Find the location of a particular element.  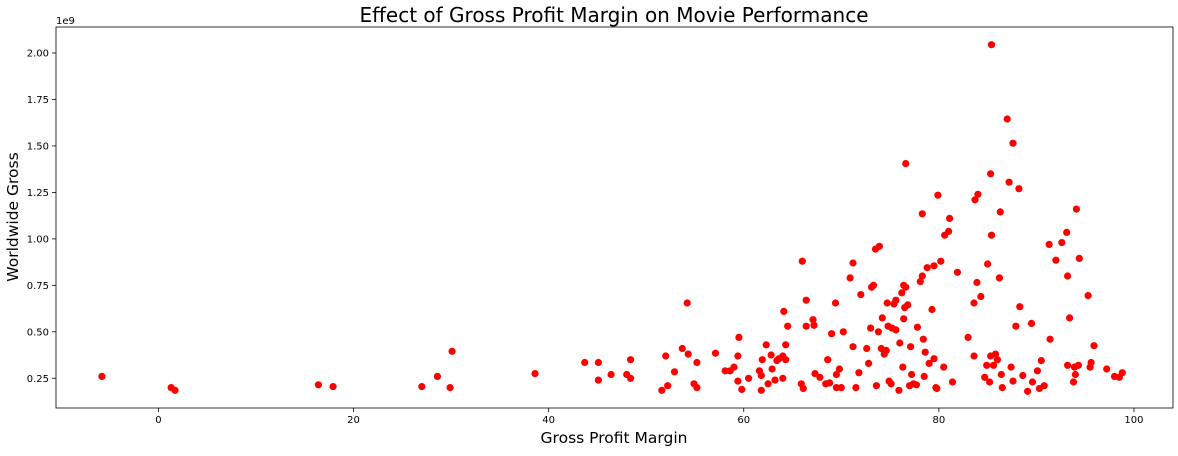

x-tick-label: 60 is located at coordinates (743, 420).